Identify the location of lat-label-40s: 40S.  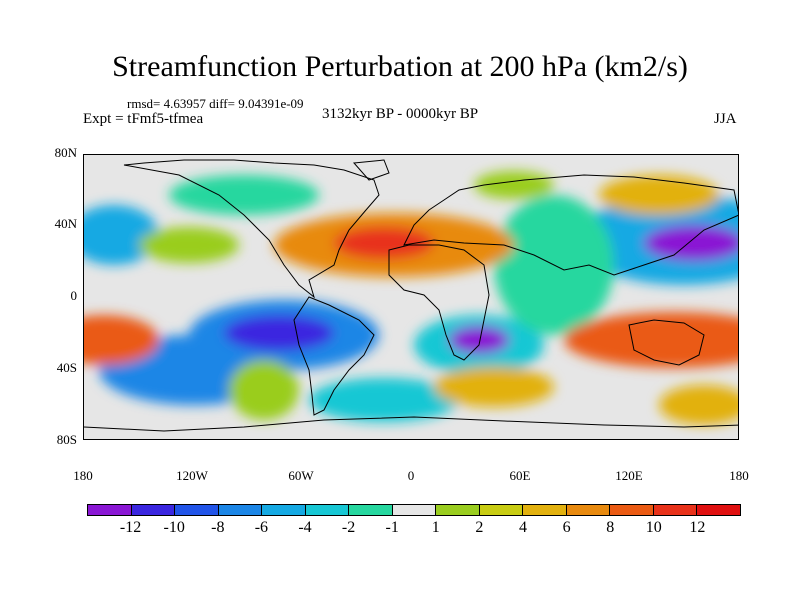
(66, 367).